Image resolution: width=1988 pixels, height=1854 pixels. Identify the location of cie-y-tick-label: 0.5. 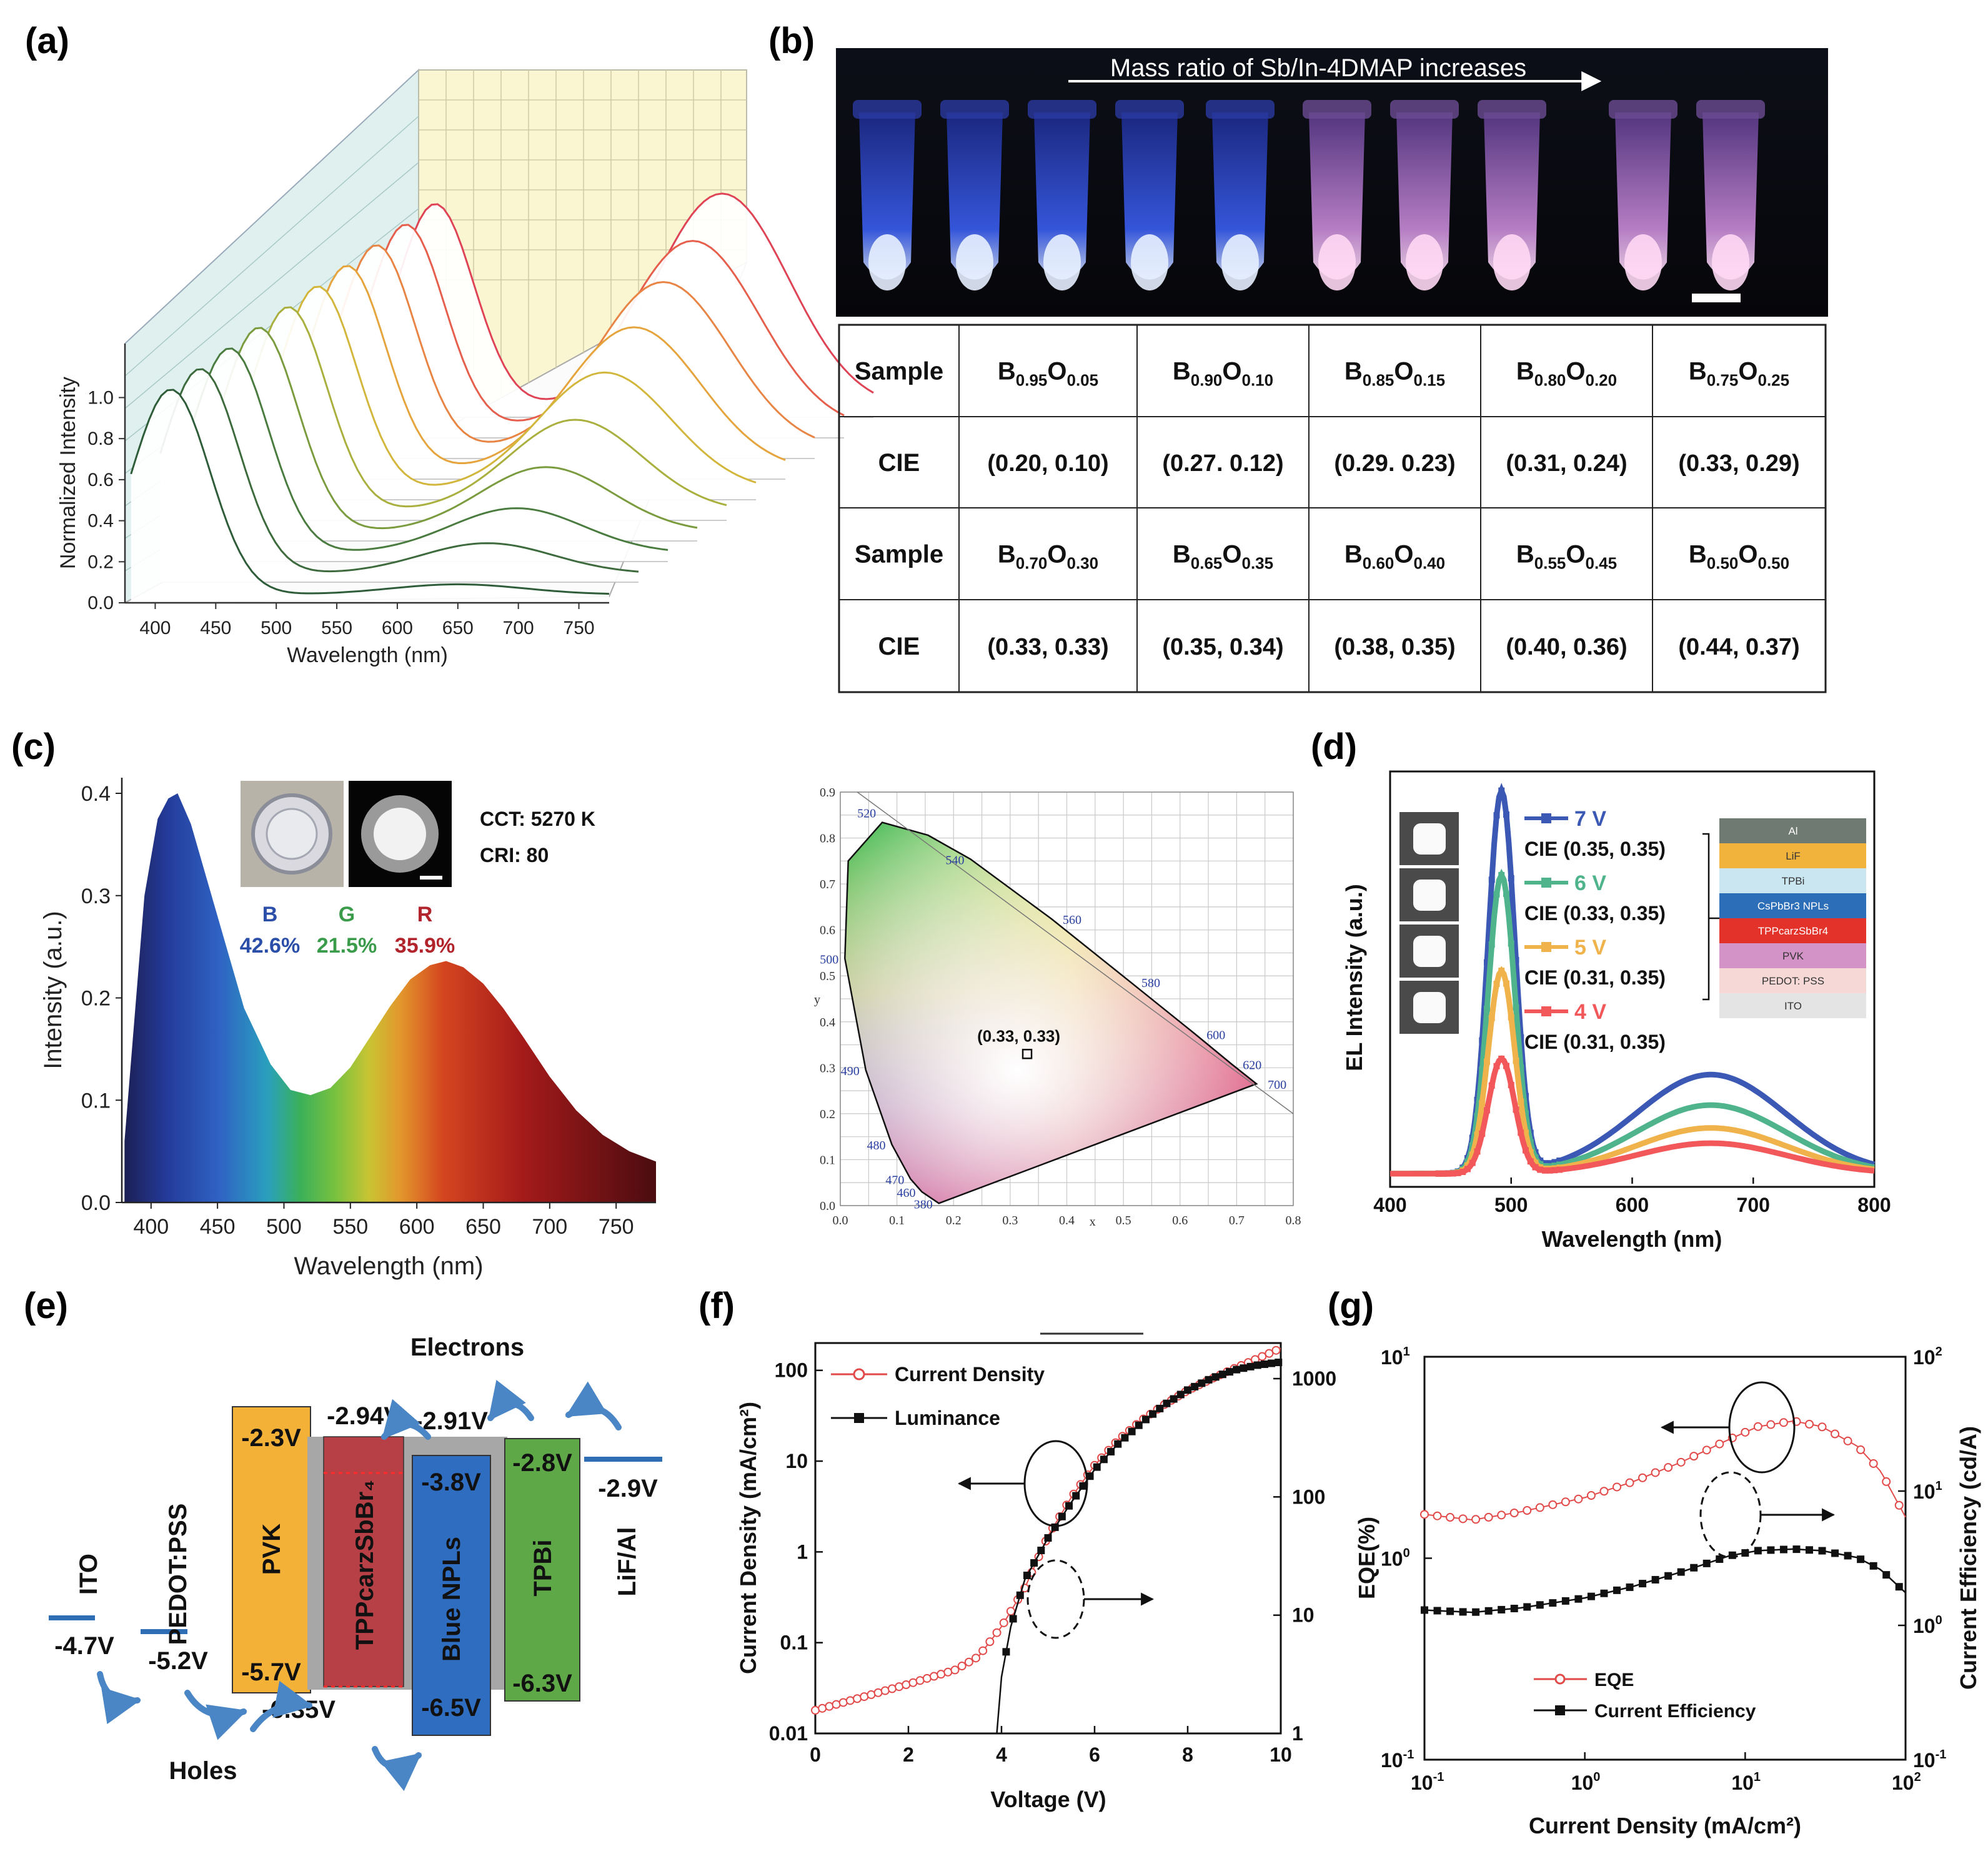
(827, 976).